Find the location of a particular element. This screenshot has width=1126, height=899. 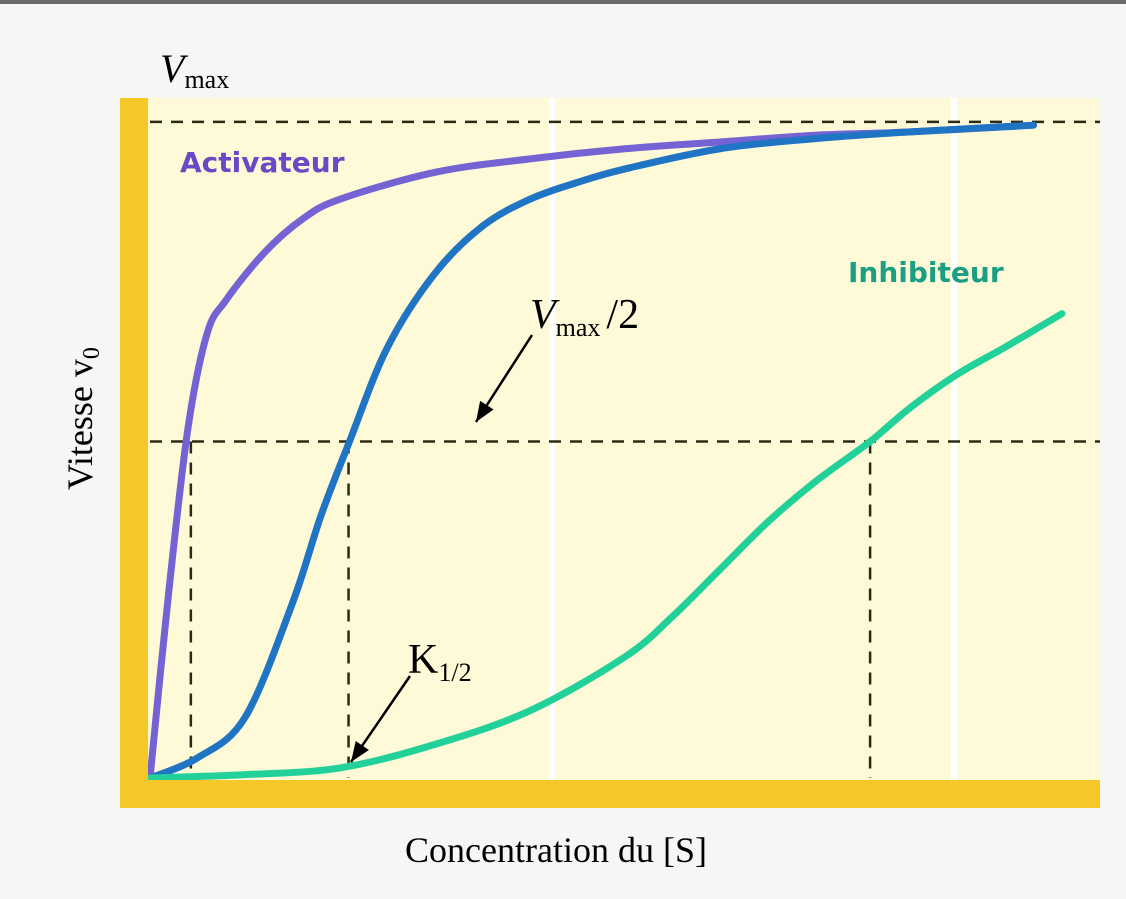

activateur-label: Activateur is located at coordinates (262, 162).